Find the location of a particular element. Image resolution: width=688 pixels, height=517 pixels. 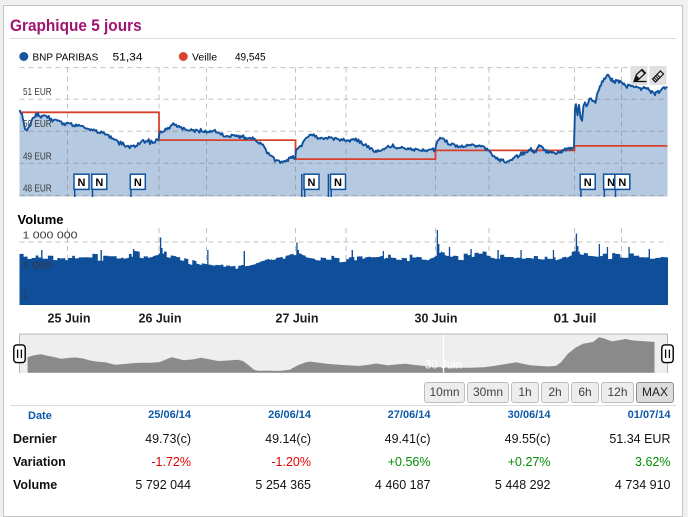

svg-text: Volume is located at coordinates (41, 219).